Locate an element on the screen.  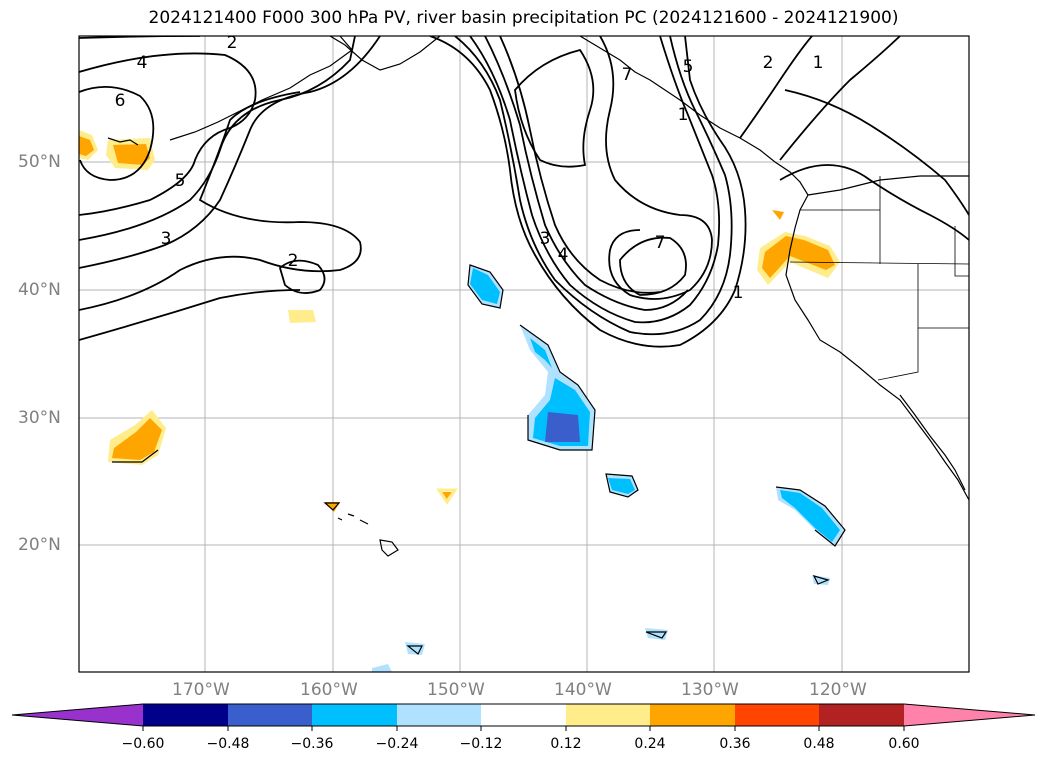
colorbar-label: −0.60 is located at coordinates (143, 744).